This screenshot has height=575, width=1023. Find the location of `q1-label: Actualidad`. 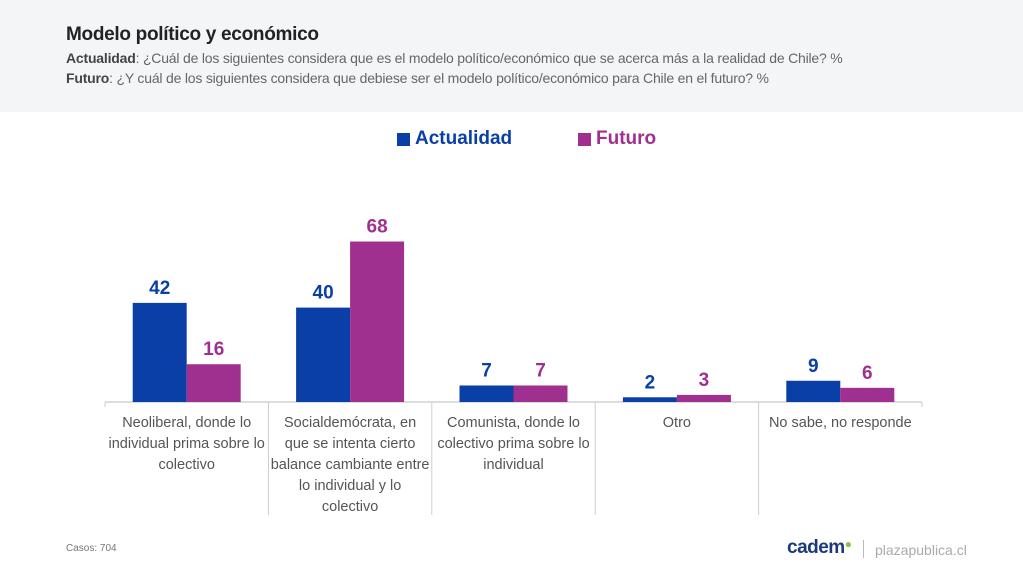

q1-label: Actualidad is located at coordinates (101, 58).